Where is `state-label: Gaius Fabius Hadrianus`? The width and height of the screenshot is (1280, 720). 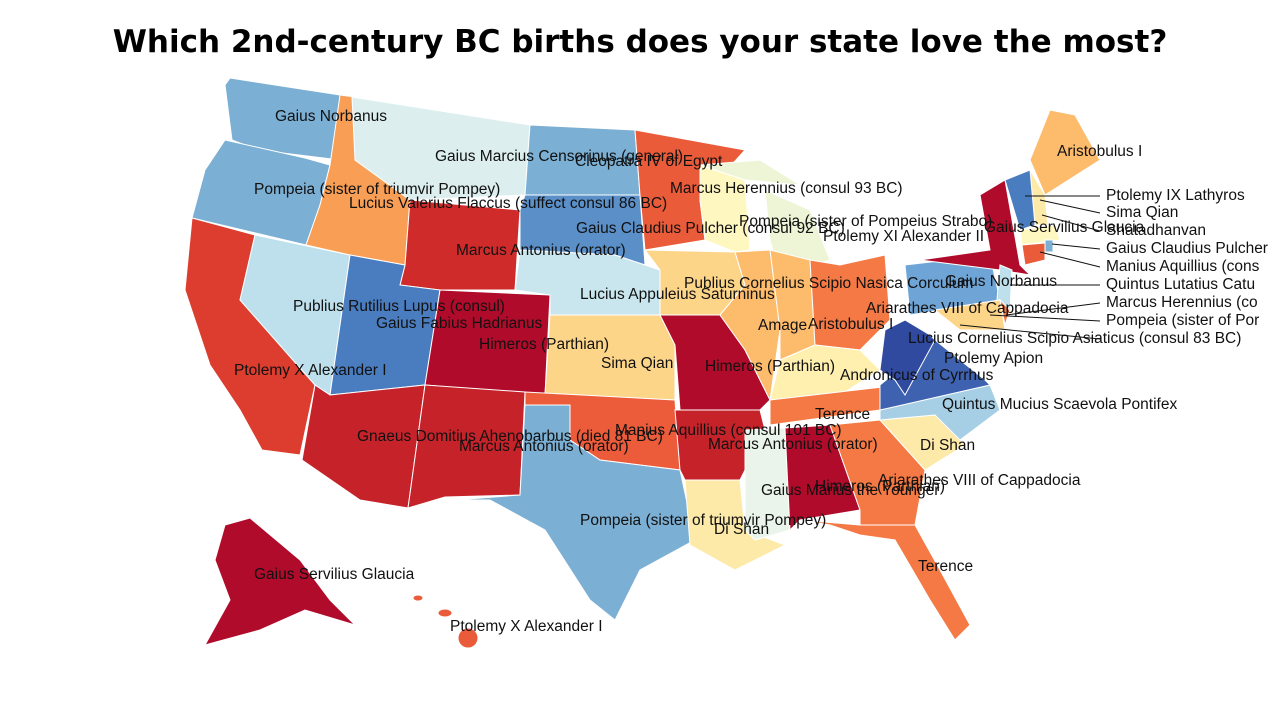
state-label: Gaius Fabius Hadrianus is located at coordinates (459, 323).